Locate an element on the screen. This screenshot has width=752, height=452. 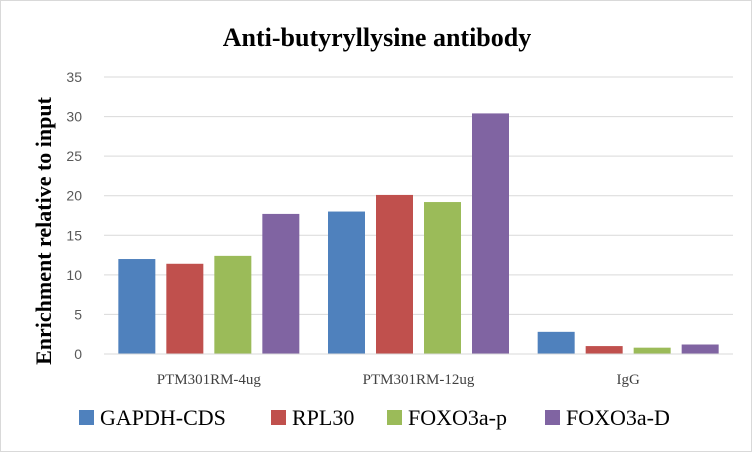
y-tick-label: 25 is located at coordinates (74, 156).